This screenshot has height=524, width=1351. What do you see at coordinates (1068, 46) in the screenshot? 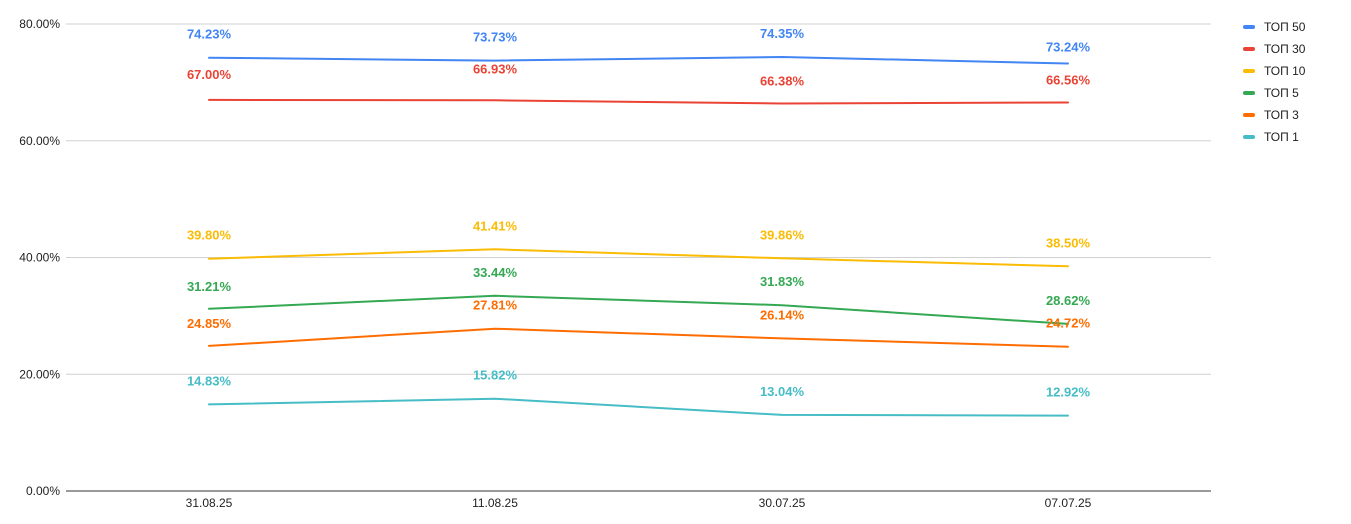
I see `data-label: 73.24%` at bounding box center [1068, 46].